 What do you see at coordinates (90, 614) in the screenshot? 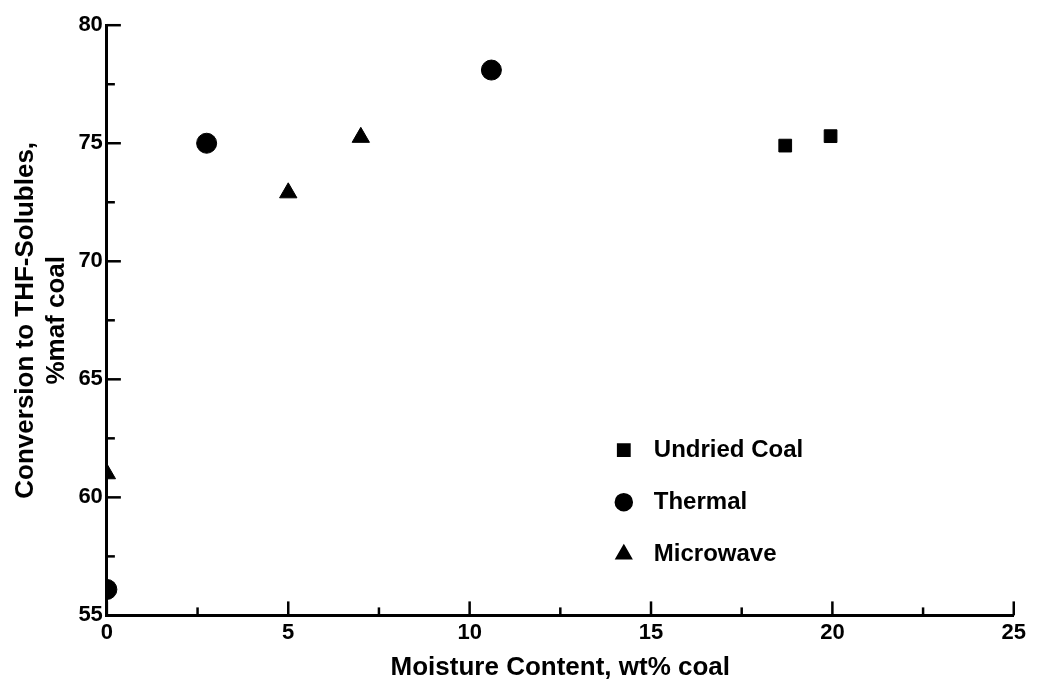
I see `y-tick-label: 55` at bounding box center [90, 614].